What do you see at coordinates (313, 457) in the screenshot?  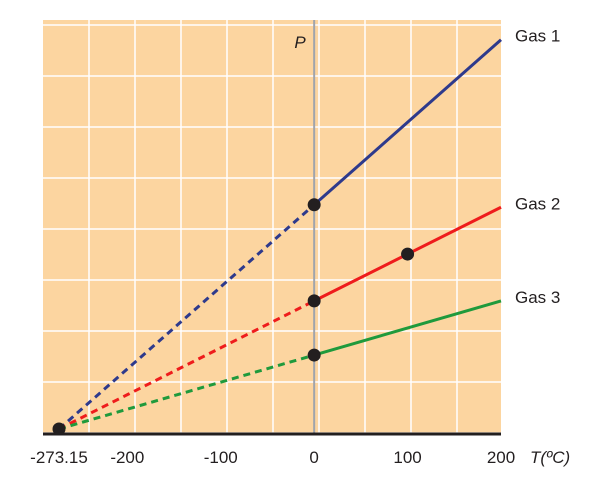 I see `x-tick-label: 0` at bounding box center [313, 457].